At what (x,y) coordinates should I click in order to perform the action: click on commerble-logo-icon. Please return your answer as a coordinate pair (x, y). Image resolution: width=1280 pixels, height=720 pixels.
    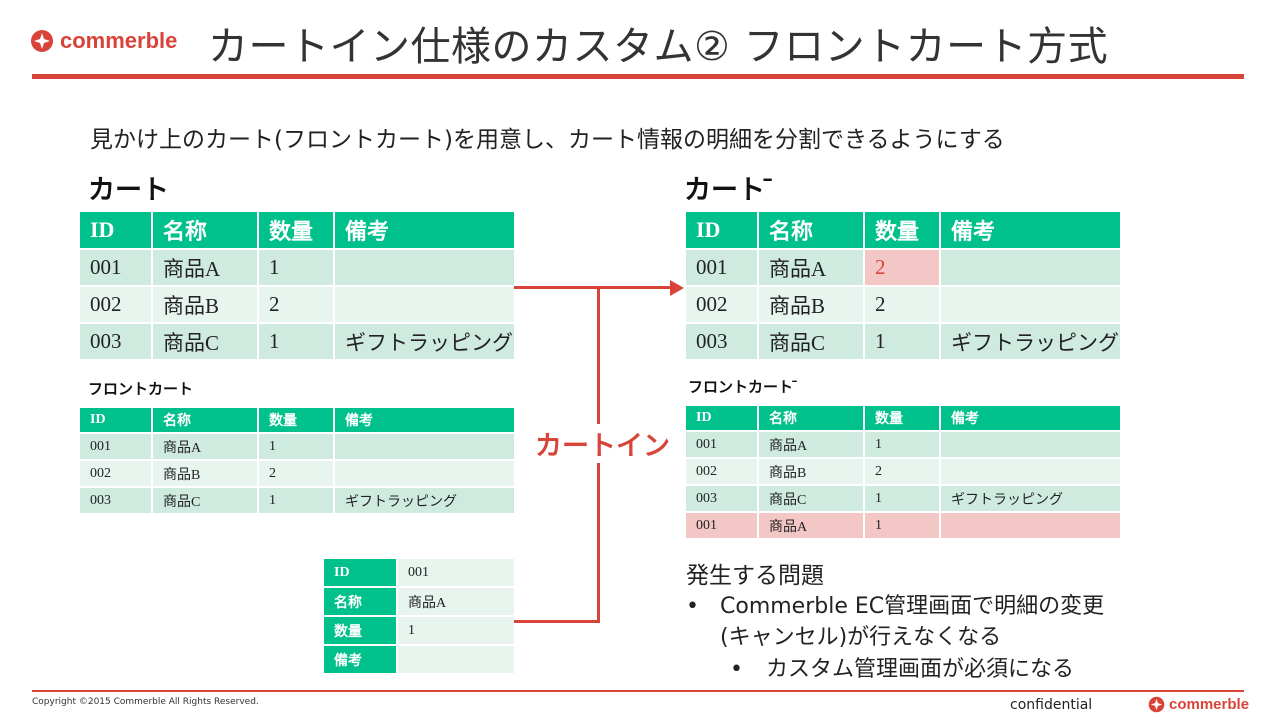
    Looking at the image, I should click on (1156, 704).